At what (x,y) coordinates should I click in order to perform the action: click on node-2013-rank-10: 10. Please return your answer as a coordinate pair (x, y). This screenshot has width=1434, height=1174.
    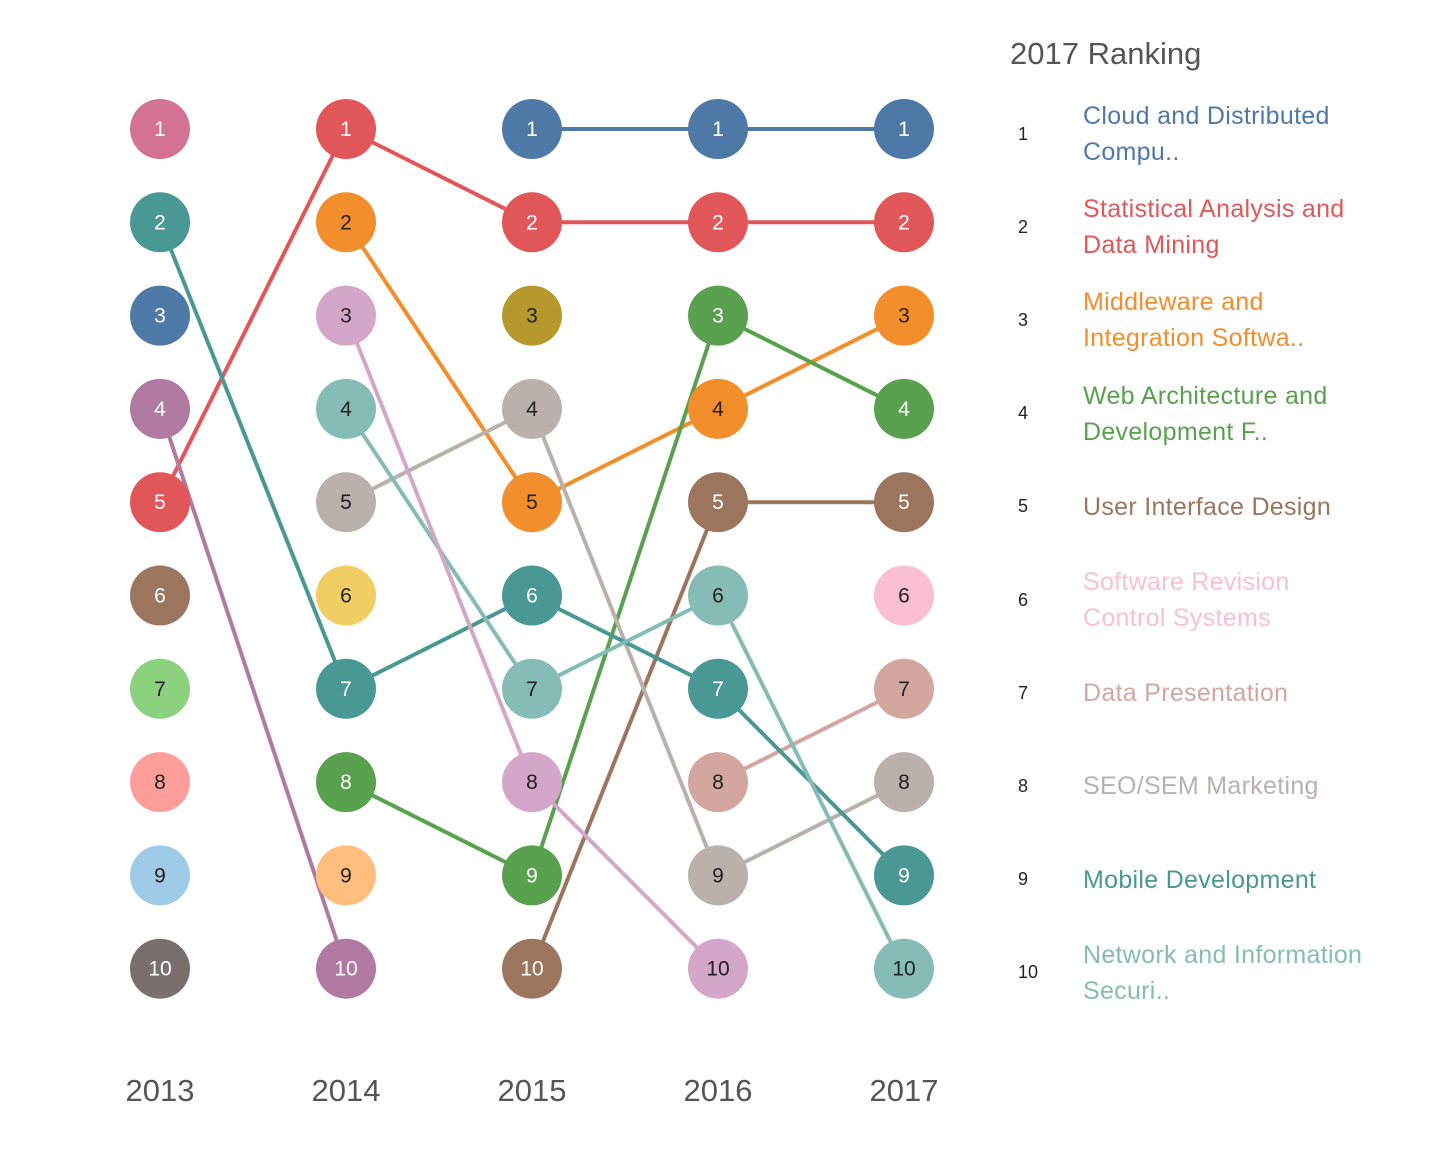
    Looking at the image, I should click on (160, 968).